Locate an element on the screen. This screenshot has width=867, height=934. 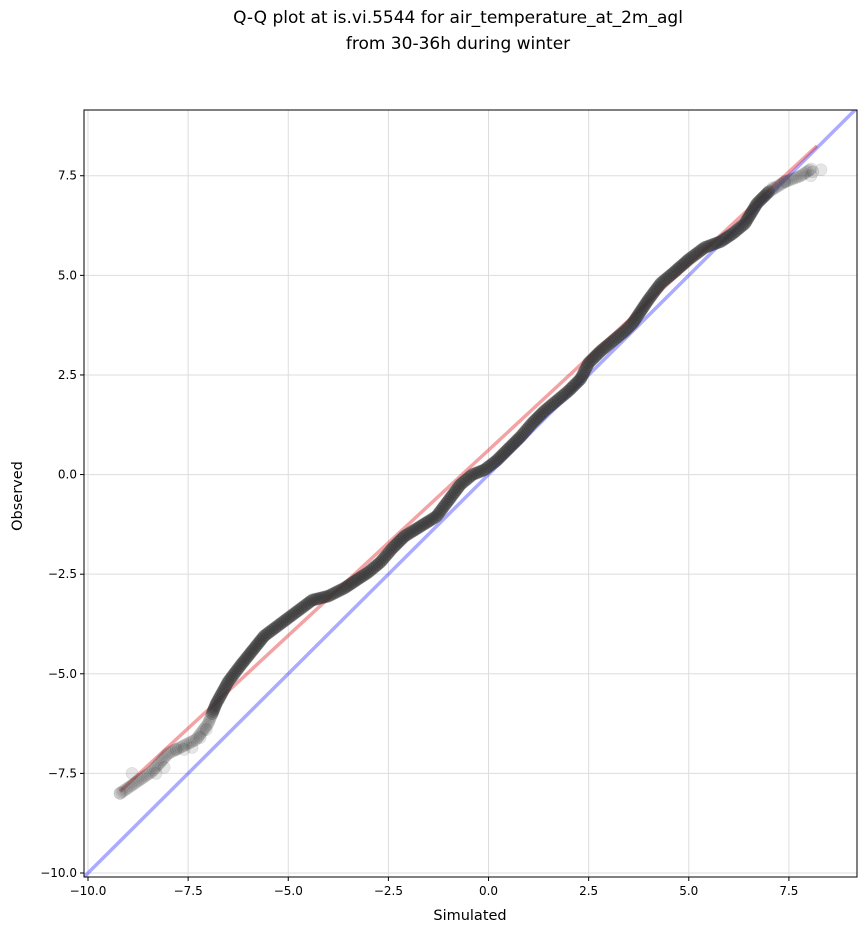
x-tick-label: −5.0 is located at coordinates (288, 891).